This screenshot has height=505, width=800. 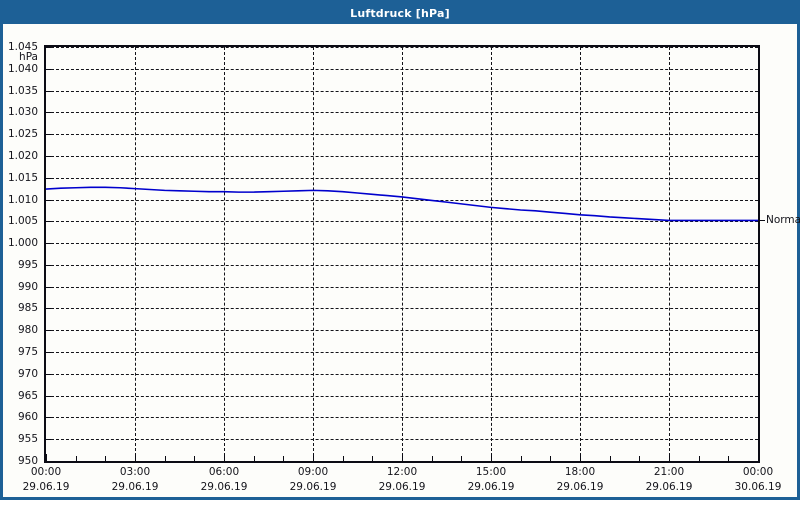 I want to click on y-axis-tick-label: 1.000, so click(x=22, y=243).